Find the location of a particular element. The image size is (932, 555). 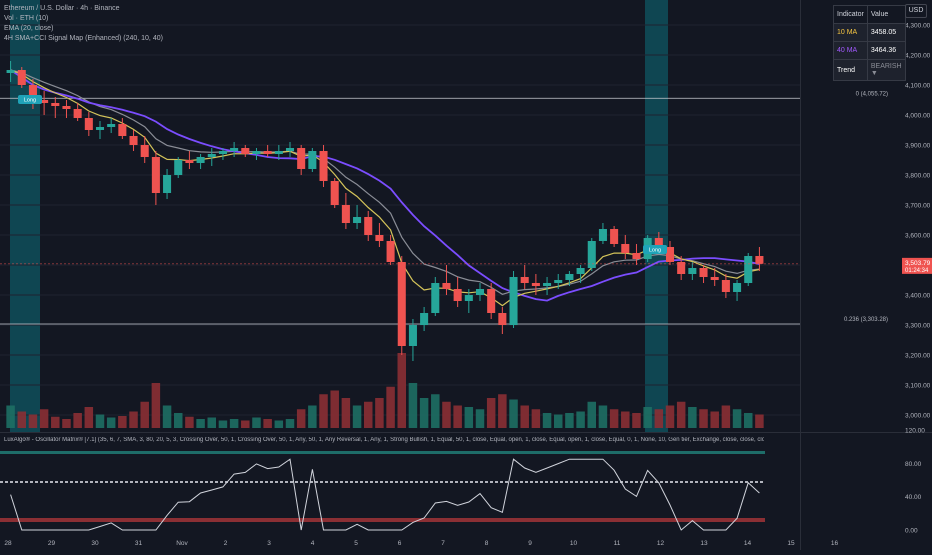

time-tick-label: 12 is located at coordinates (661, 543).